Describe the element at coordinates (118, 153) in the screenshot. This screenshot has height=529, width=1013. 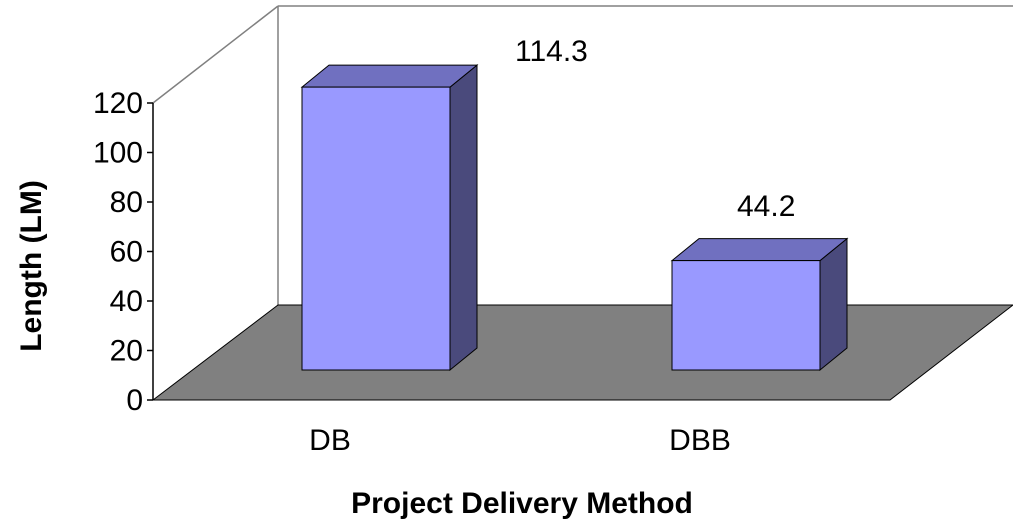
I see `y-tick-label: 100` at that location.